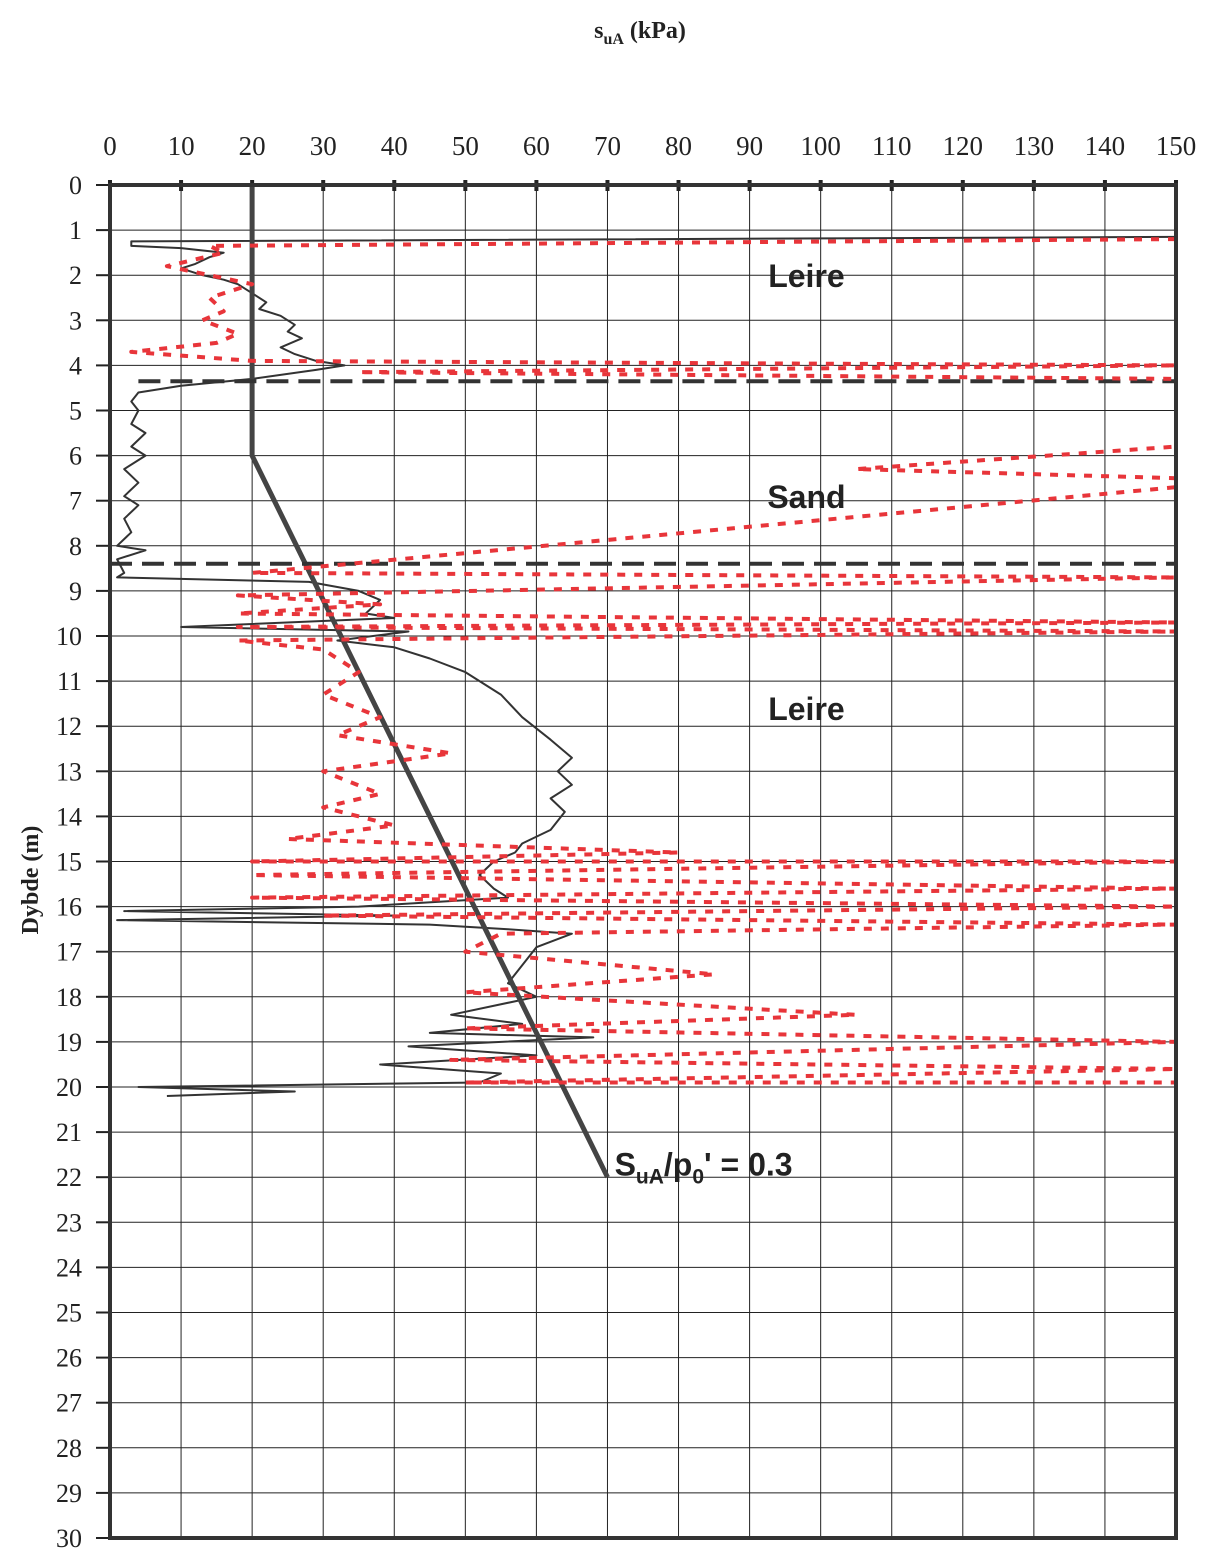 The height and width of the screenshot is (1553, 1216). What do you see at coordinates (806, 497) in the screenshot?
I see `layer-label: Sand` at bounding box center [806, 497].